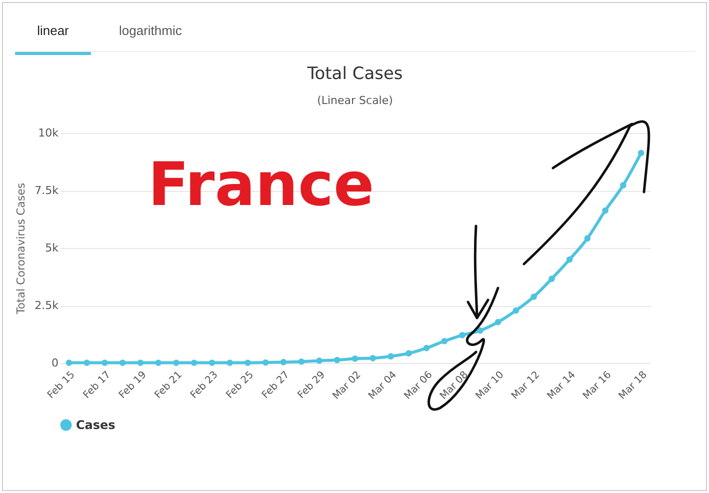  Describe the element at coordinates (204, 386) in the screenshot. I see `x-tick-label: Feb 23` at that location.